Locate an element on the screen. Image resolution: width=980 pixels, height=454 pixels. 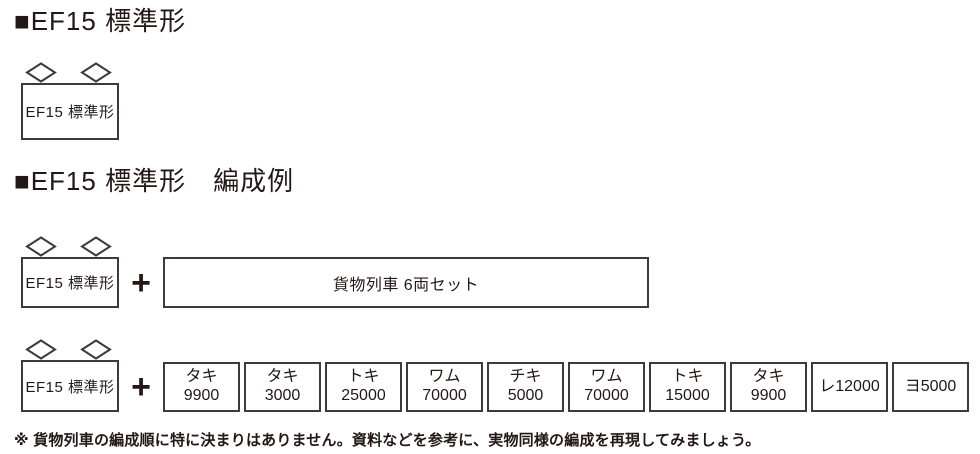
section-heading-formation-example: ■EF15 標準形 編成例 is located at coordinates (154, 181).